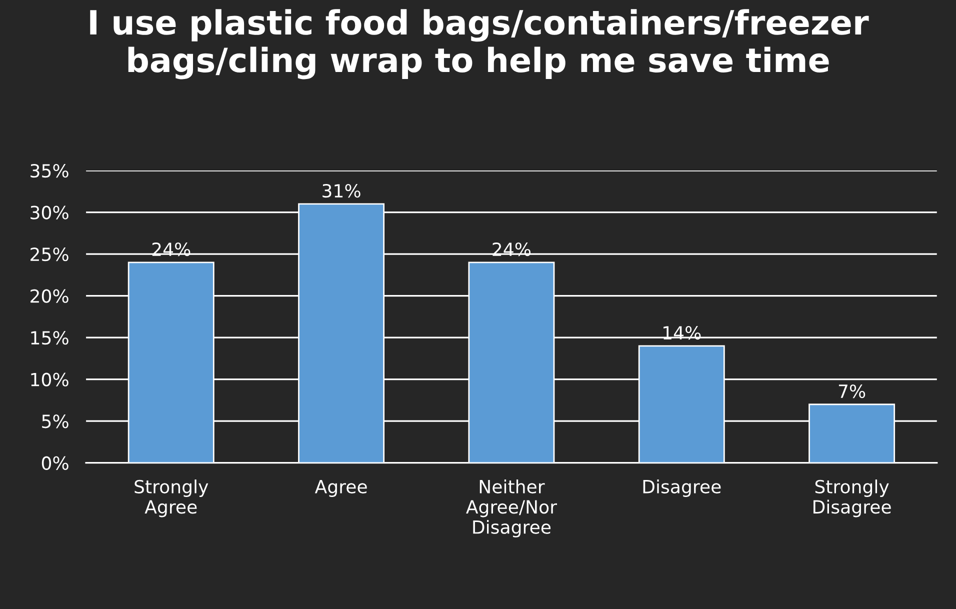 The width and height of the screenshot is (956, 609). I want to click on y-tick-label: 5%, so click(55, 421).